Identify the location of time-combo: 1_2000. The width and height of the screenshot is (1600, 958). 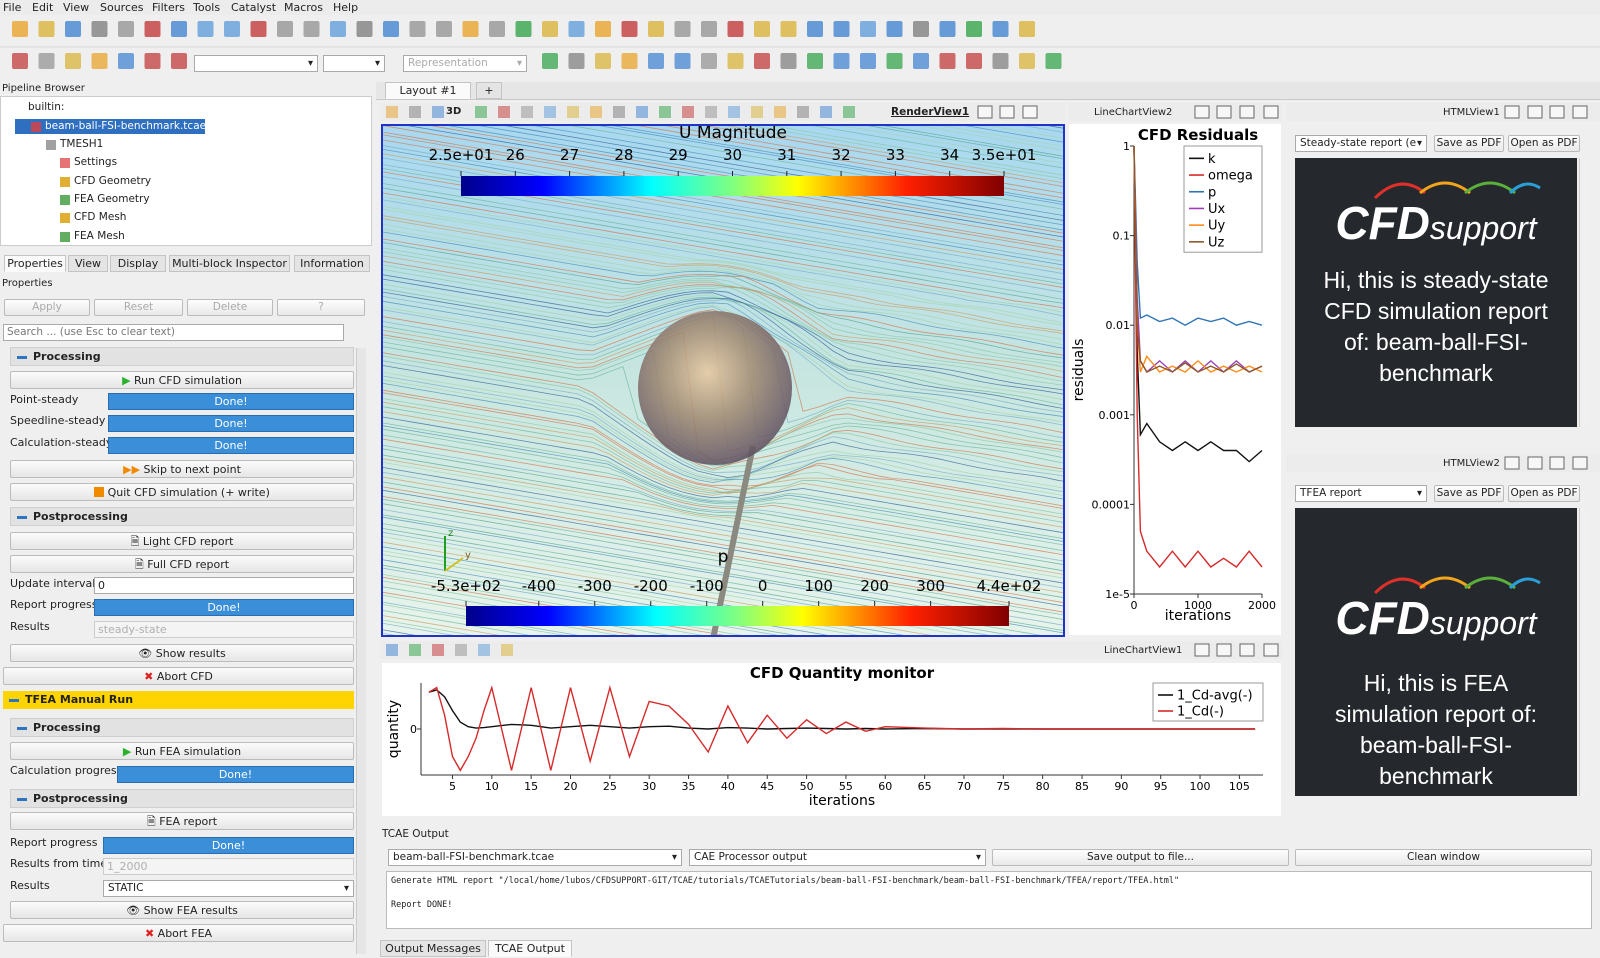
(228, 866).